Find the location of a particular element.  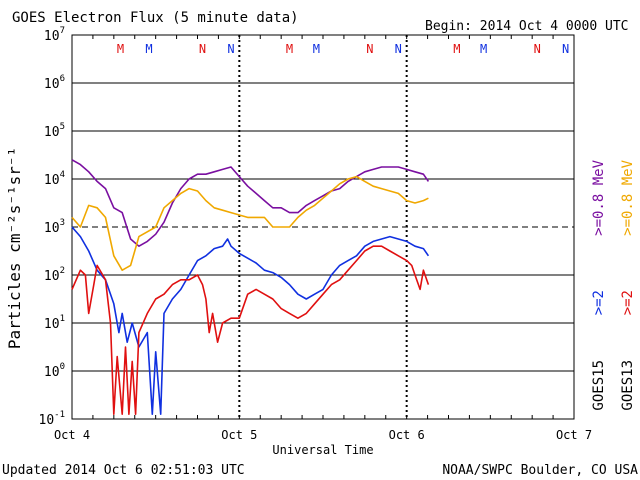

y-tick-label: 10² is located at coordinates (54, 275).